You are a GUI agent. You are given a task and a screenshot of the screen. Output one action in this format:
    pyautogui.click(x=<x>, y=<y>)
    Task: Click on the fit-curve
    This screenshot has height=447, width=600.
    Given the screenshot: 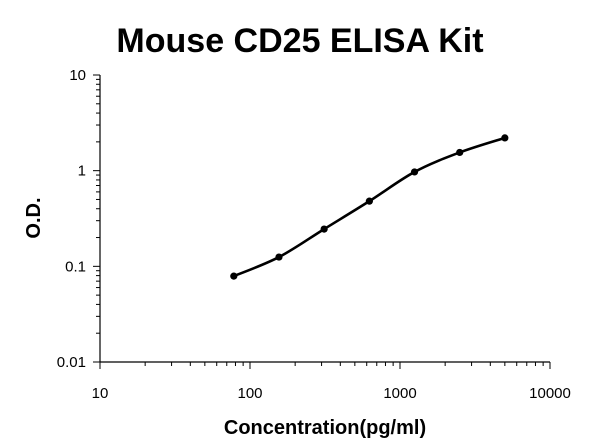 What is the action you would take?
    pyautogui.click(x=369, y=207)
    